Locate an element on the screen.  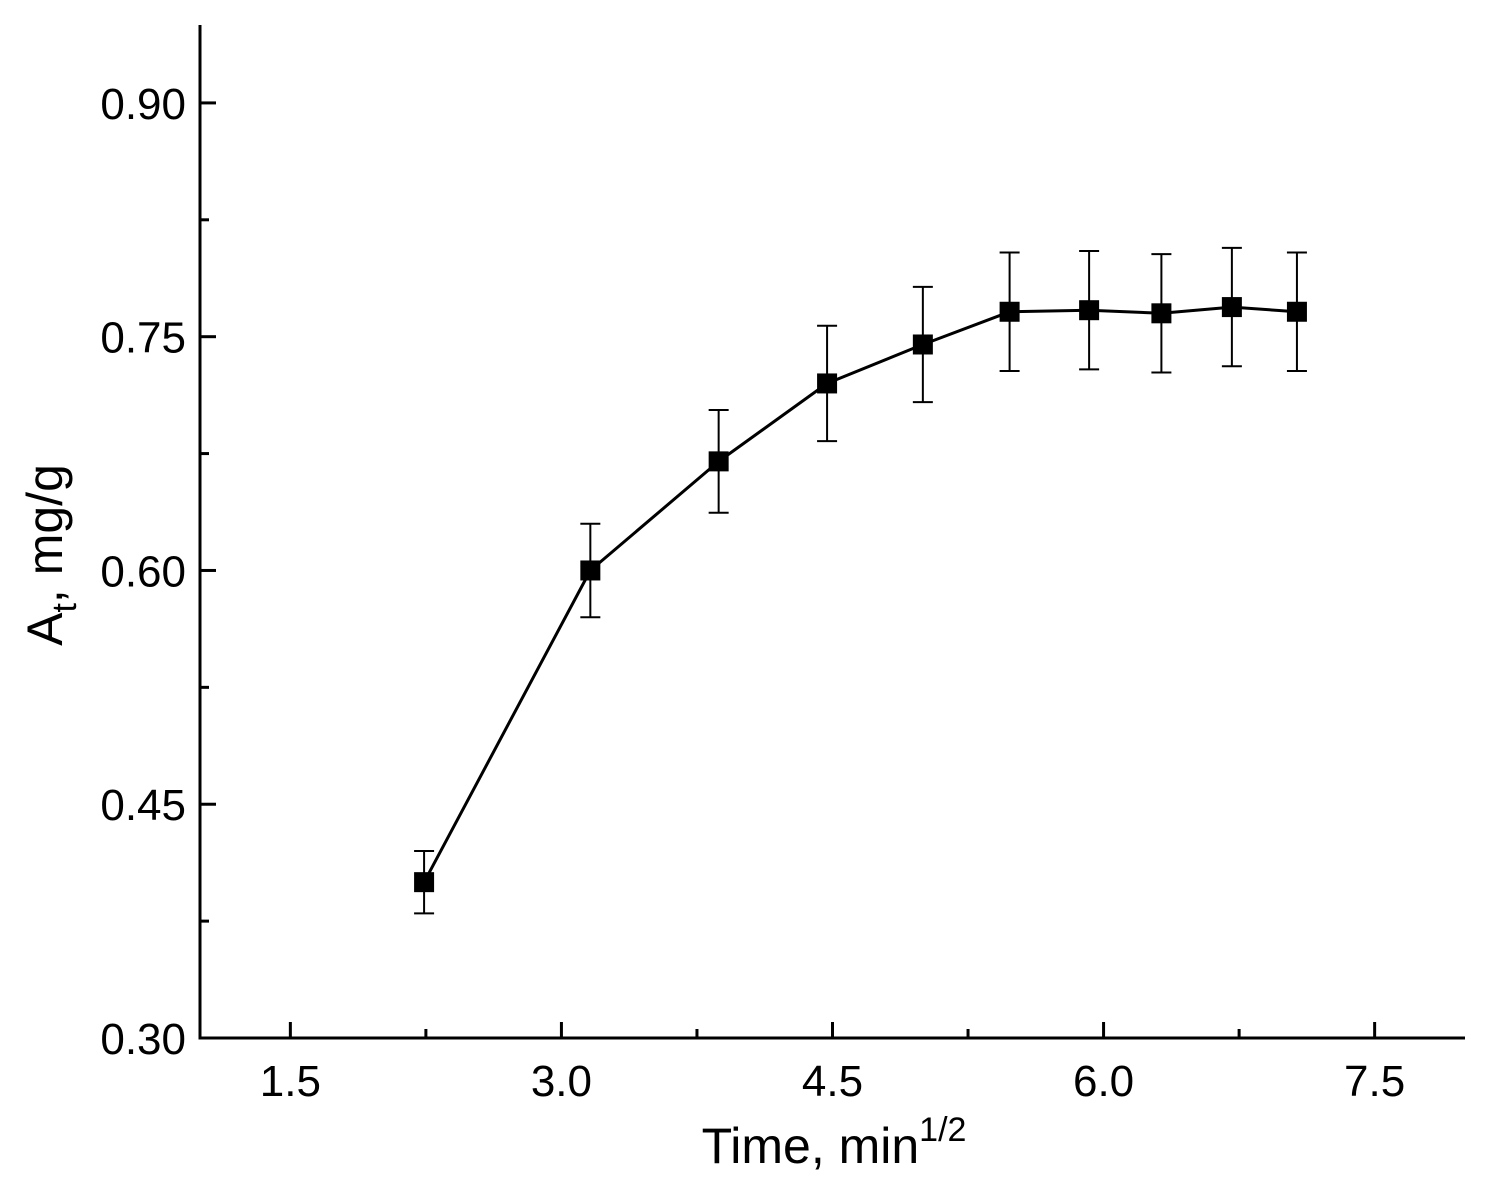
y-axis-label: At, mg/g is located at coordinates (50, 555).